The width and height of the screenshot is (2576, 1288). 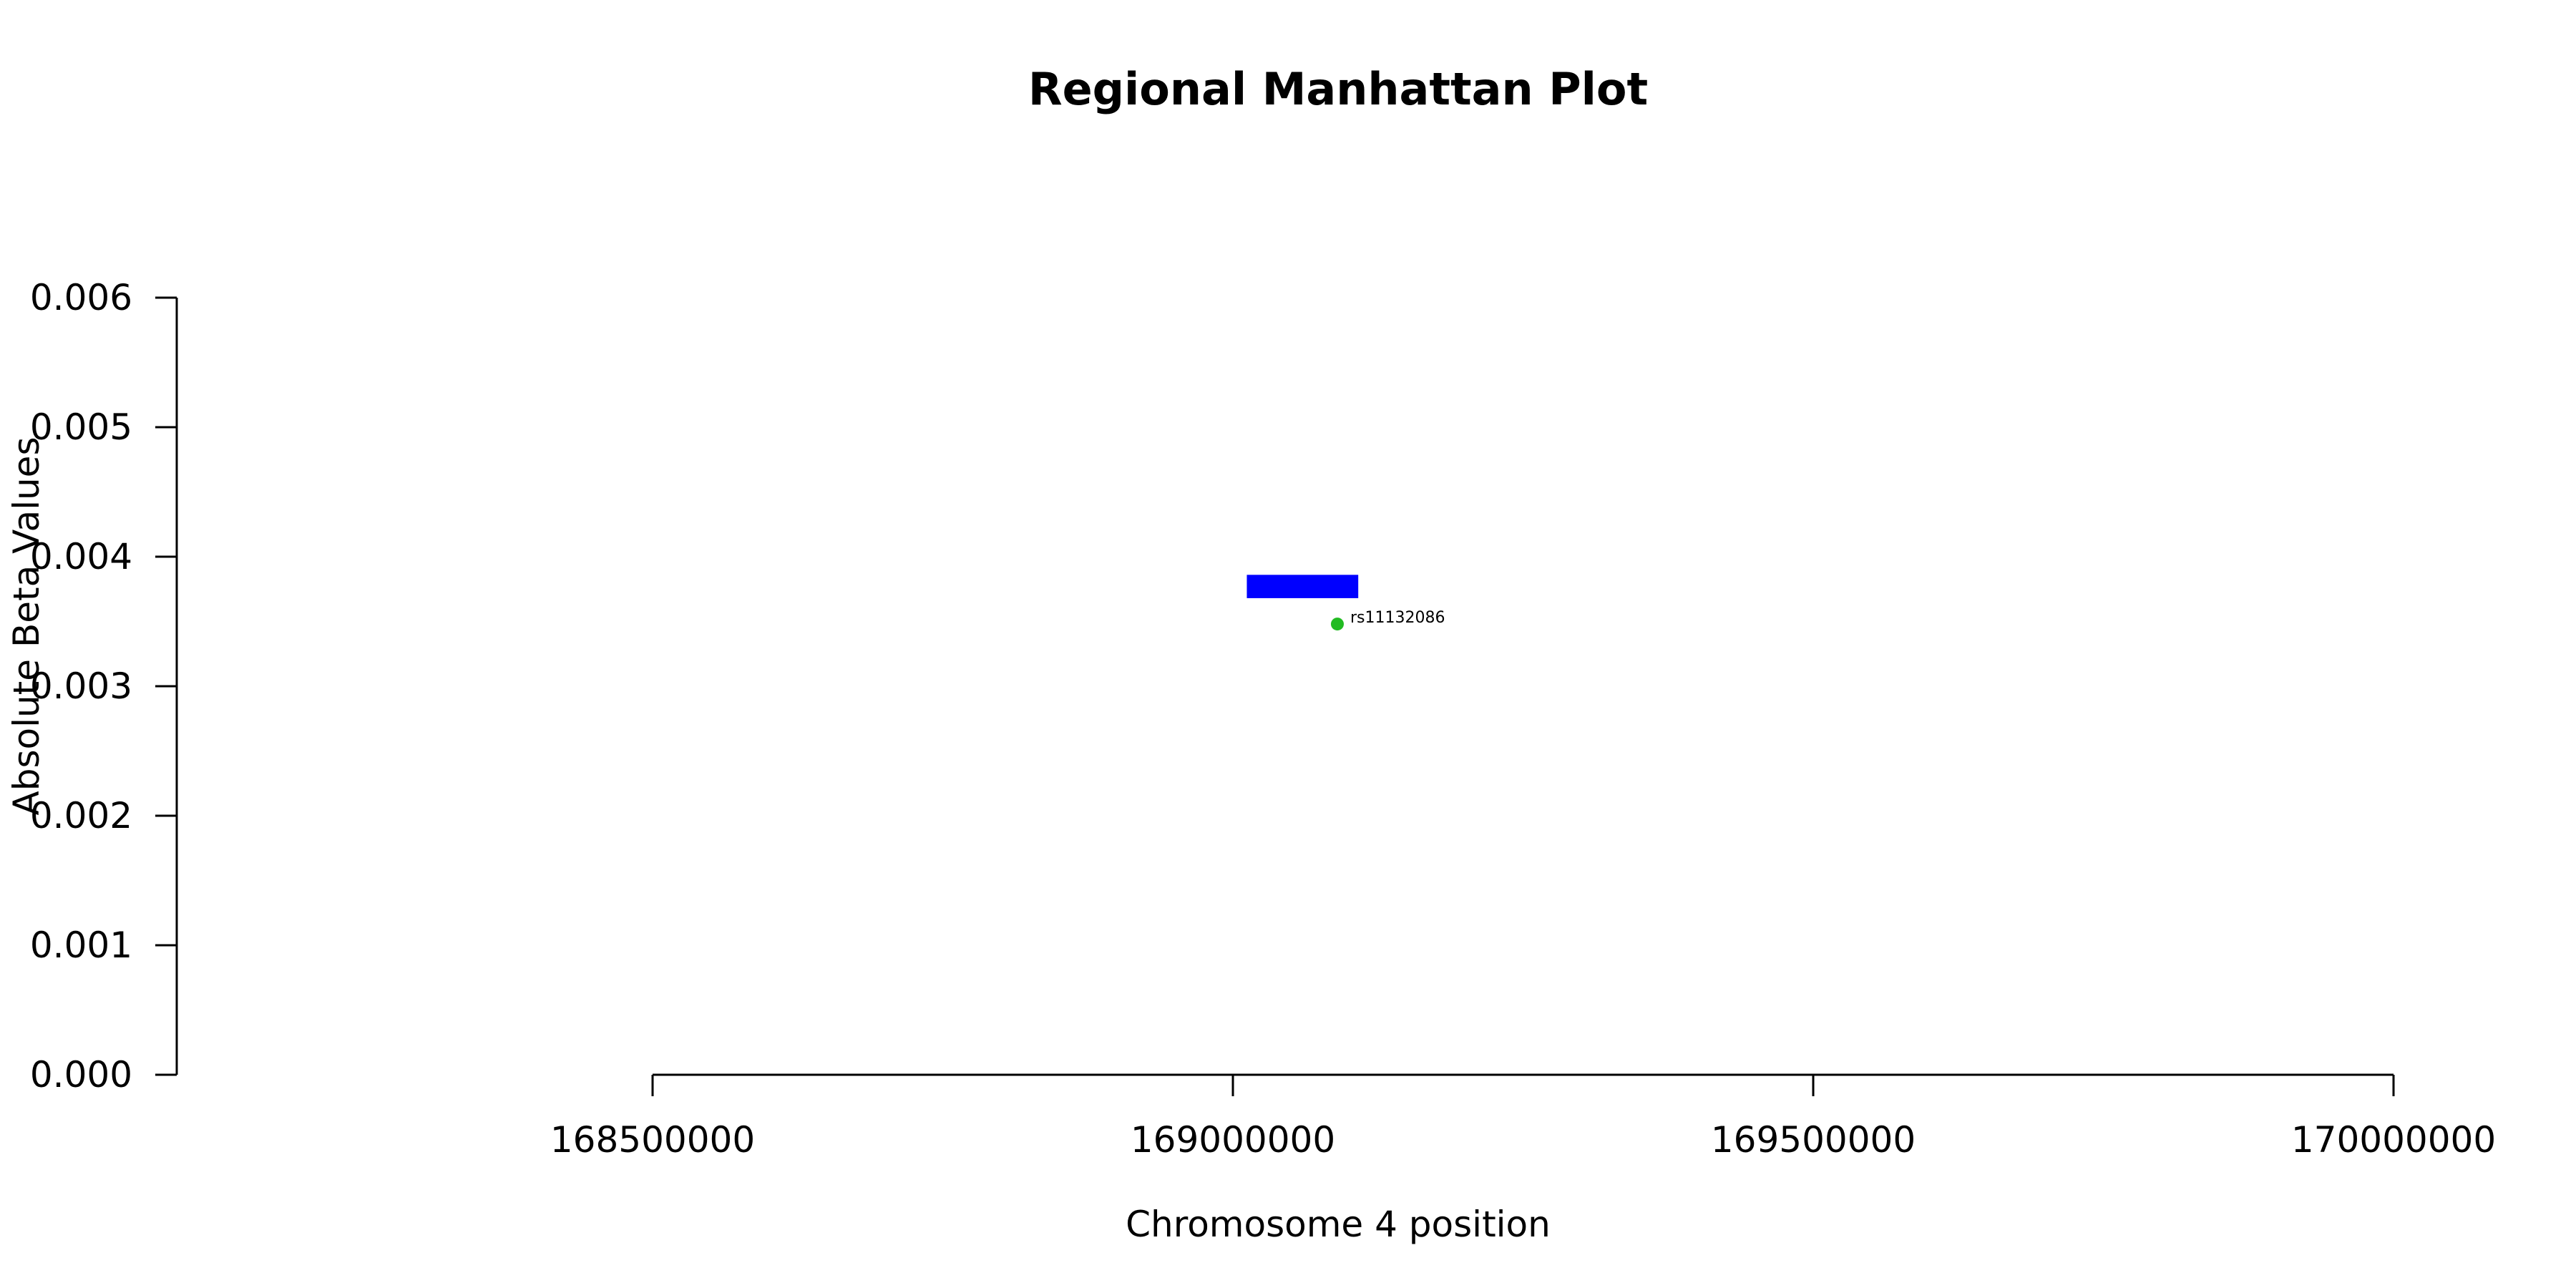 What do you see at coordinates (1338, 89) in the screenshot?
I see `chart-title: Regional Manhattan Plot` at bounding box center [1338, 89].